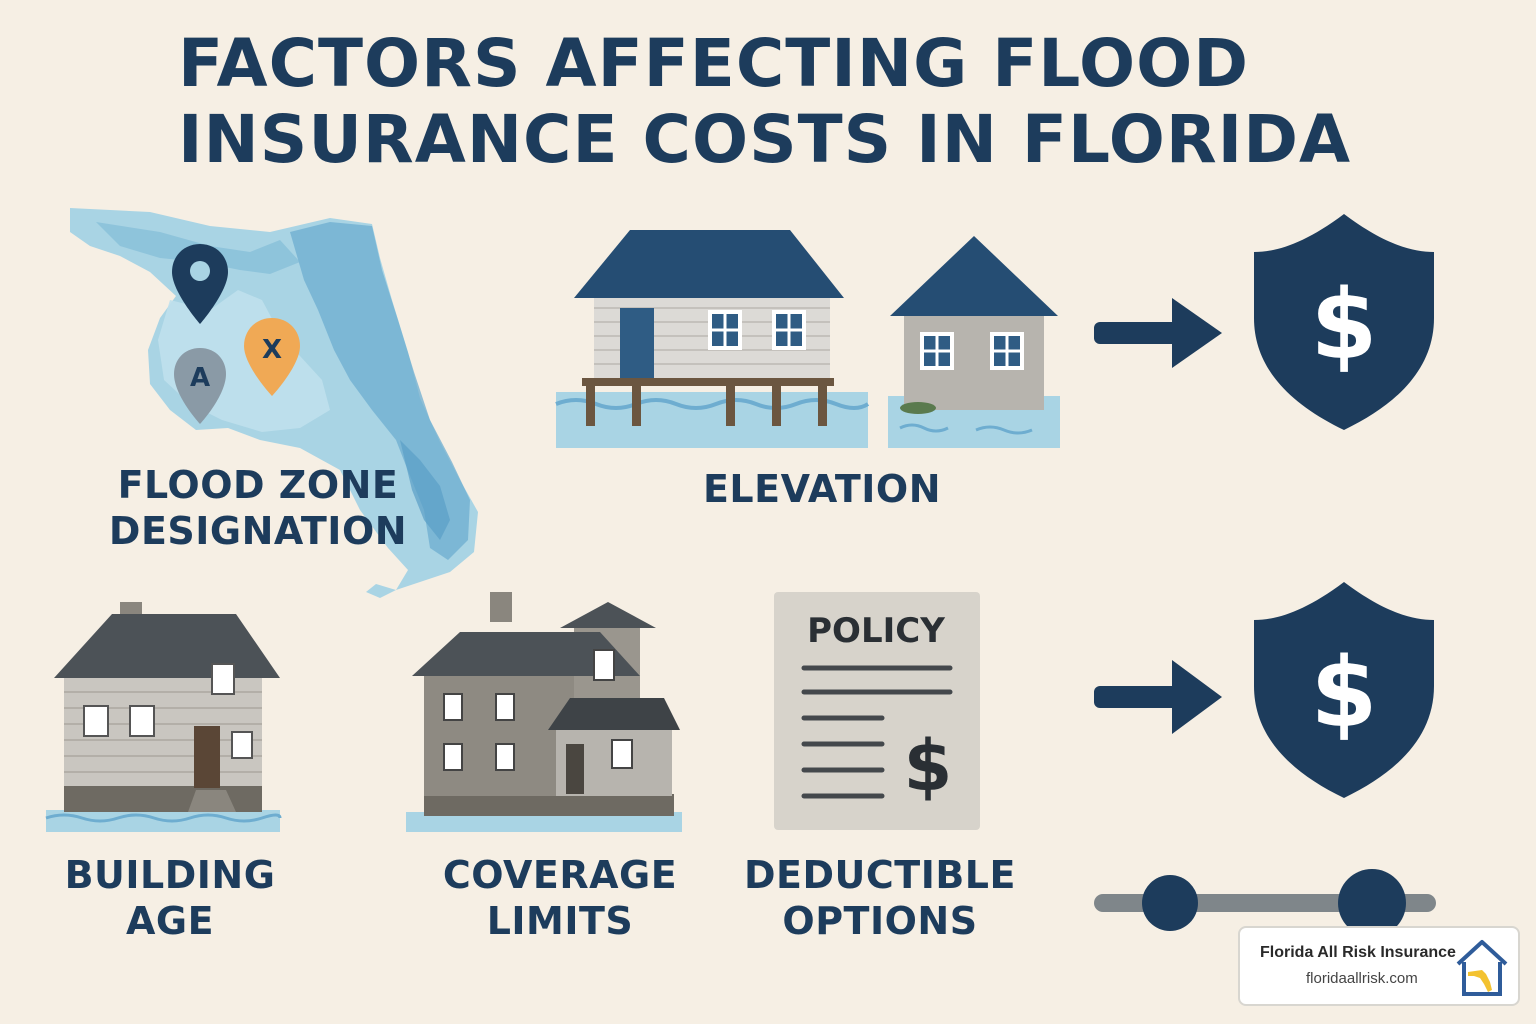 The height and width of the screenshot is (1024, 1536). Describe the element at coordinates (974, 342) in the screenshot. I see `ground-level-house-icon` at that location.